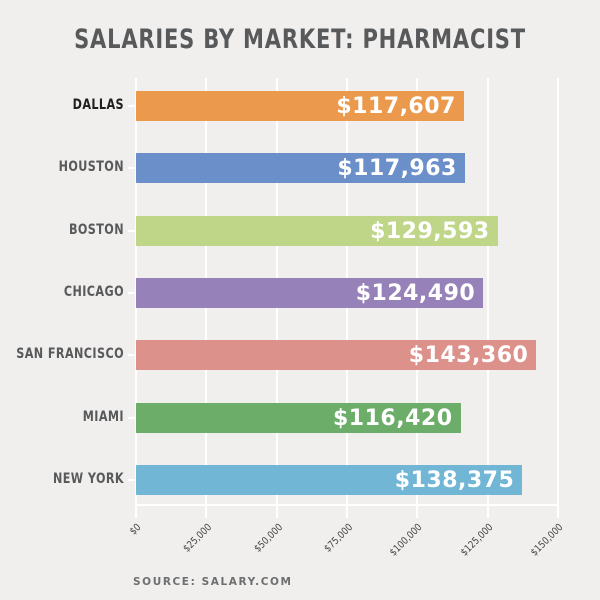 The height and width of the screenshot is (600, 600). Describe the element at coordinates (103, 417) in the screenshot. I see `category-label: MIAMI` at that location.